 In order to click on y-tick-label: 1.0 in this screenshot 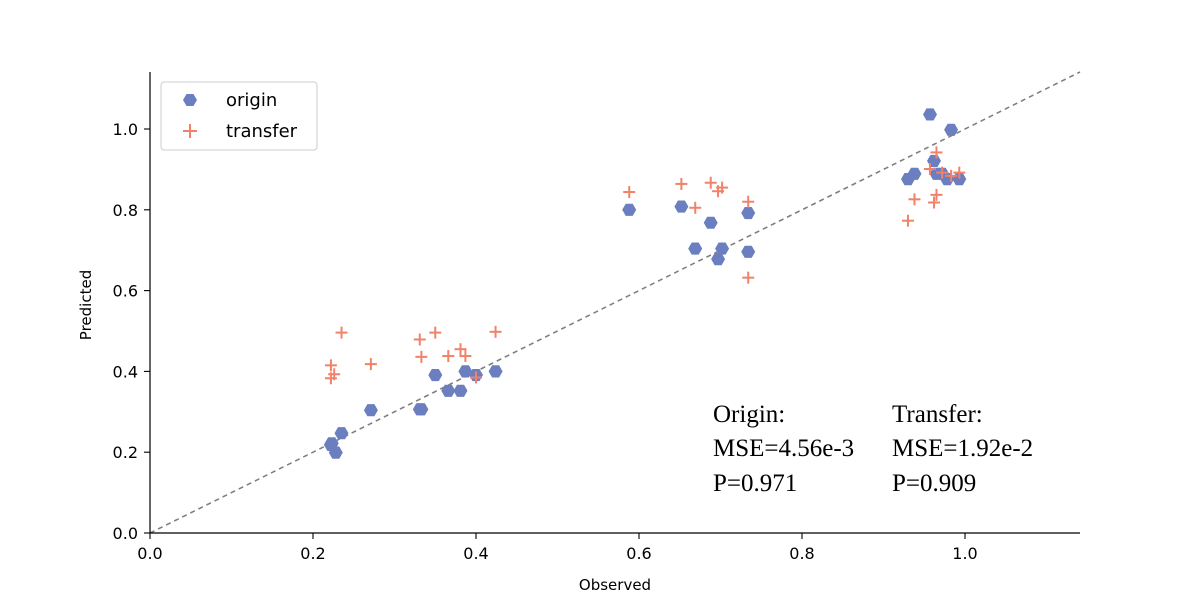, I will do `click(125, 129)`.